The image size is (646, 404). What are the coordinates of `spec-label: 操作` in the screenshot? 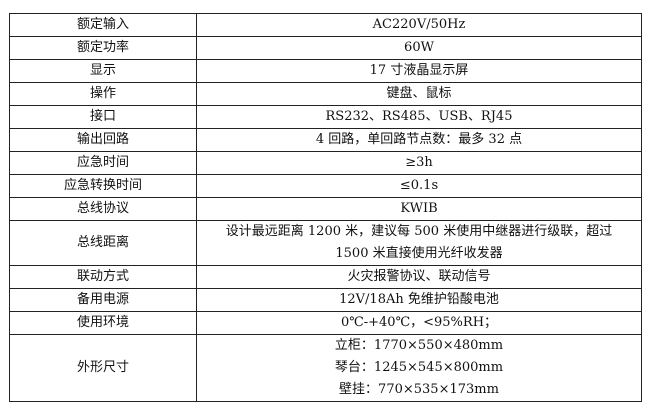 It's located at (103, 94).